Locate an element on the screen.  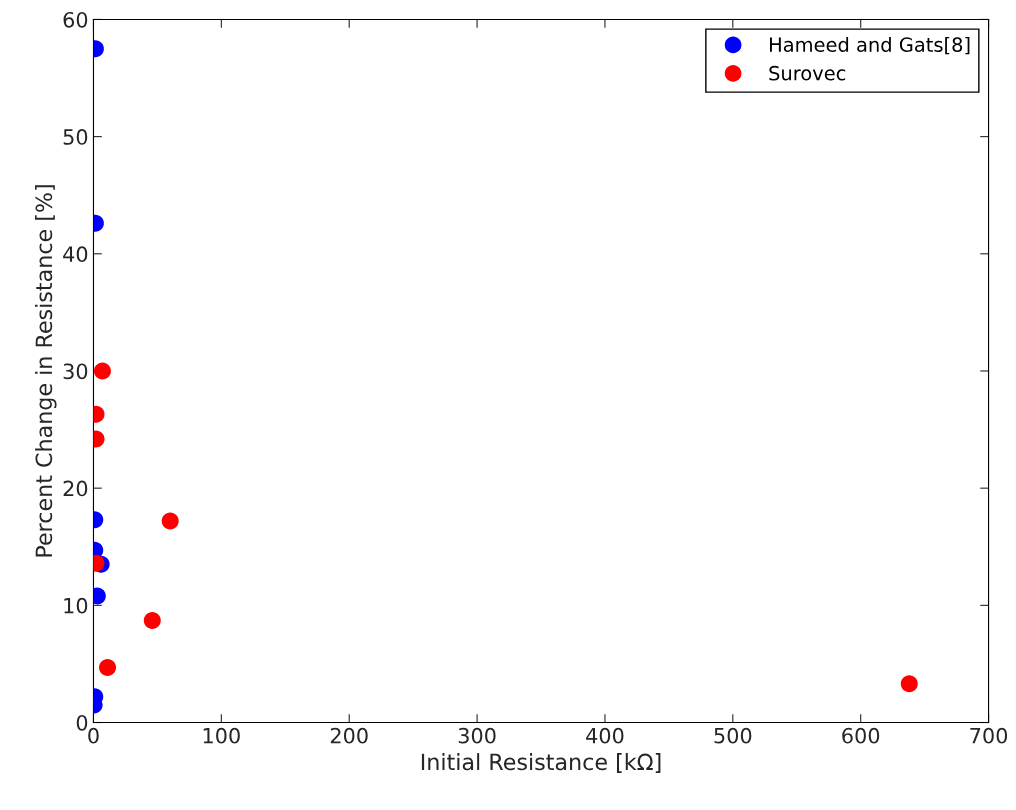
x-tick-label: 300 is located at coordinates (477, 735).